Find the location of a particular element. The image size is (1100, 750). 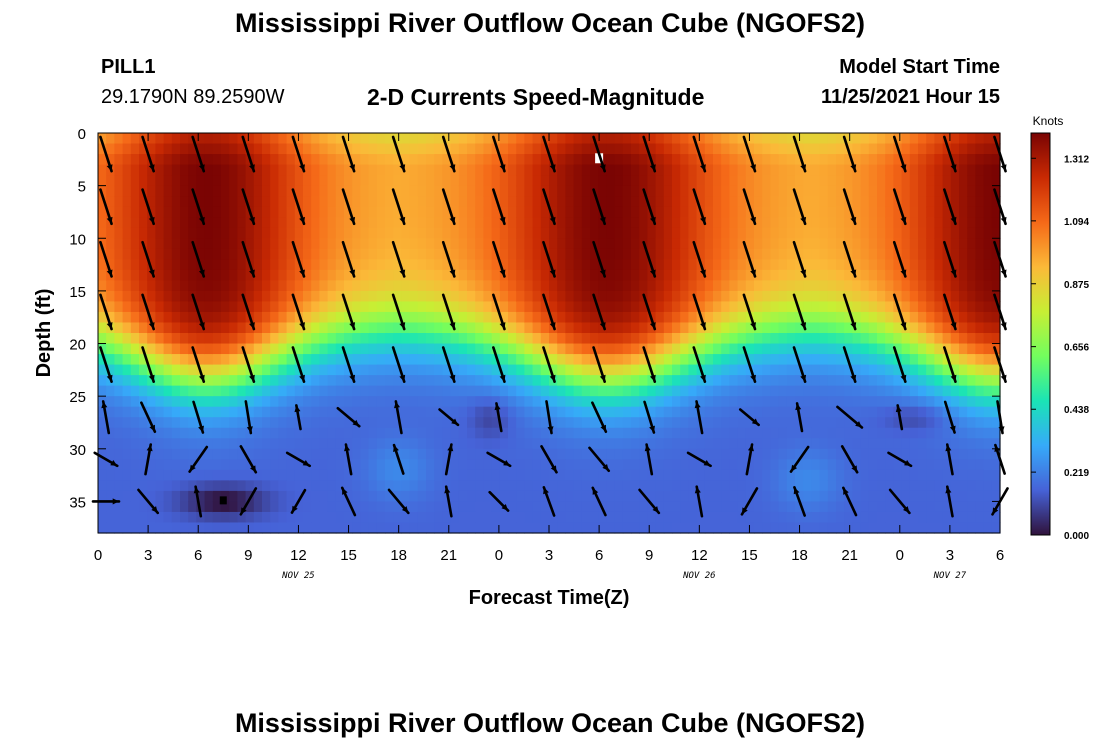

colorbar-bar is located at coordinates (1040, 334).